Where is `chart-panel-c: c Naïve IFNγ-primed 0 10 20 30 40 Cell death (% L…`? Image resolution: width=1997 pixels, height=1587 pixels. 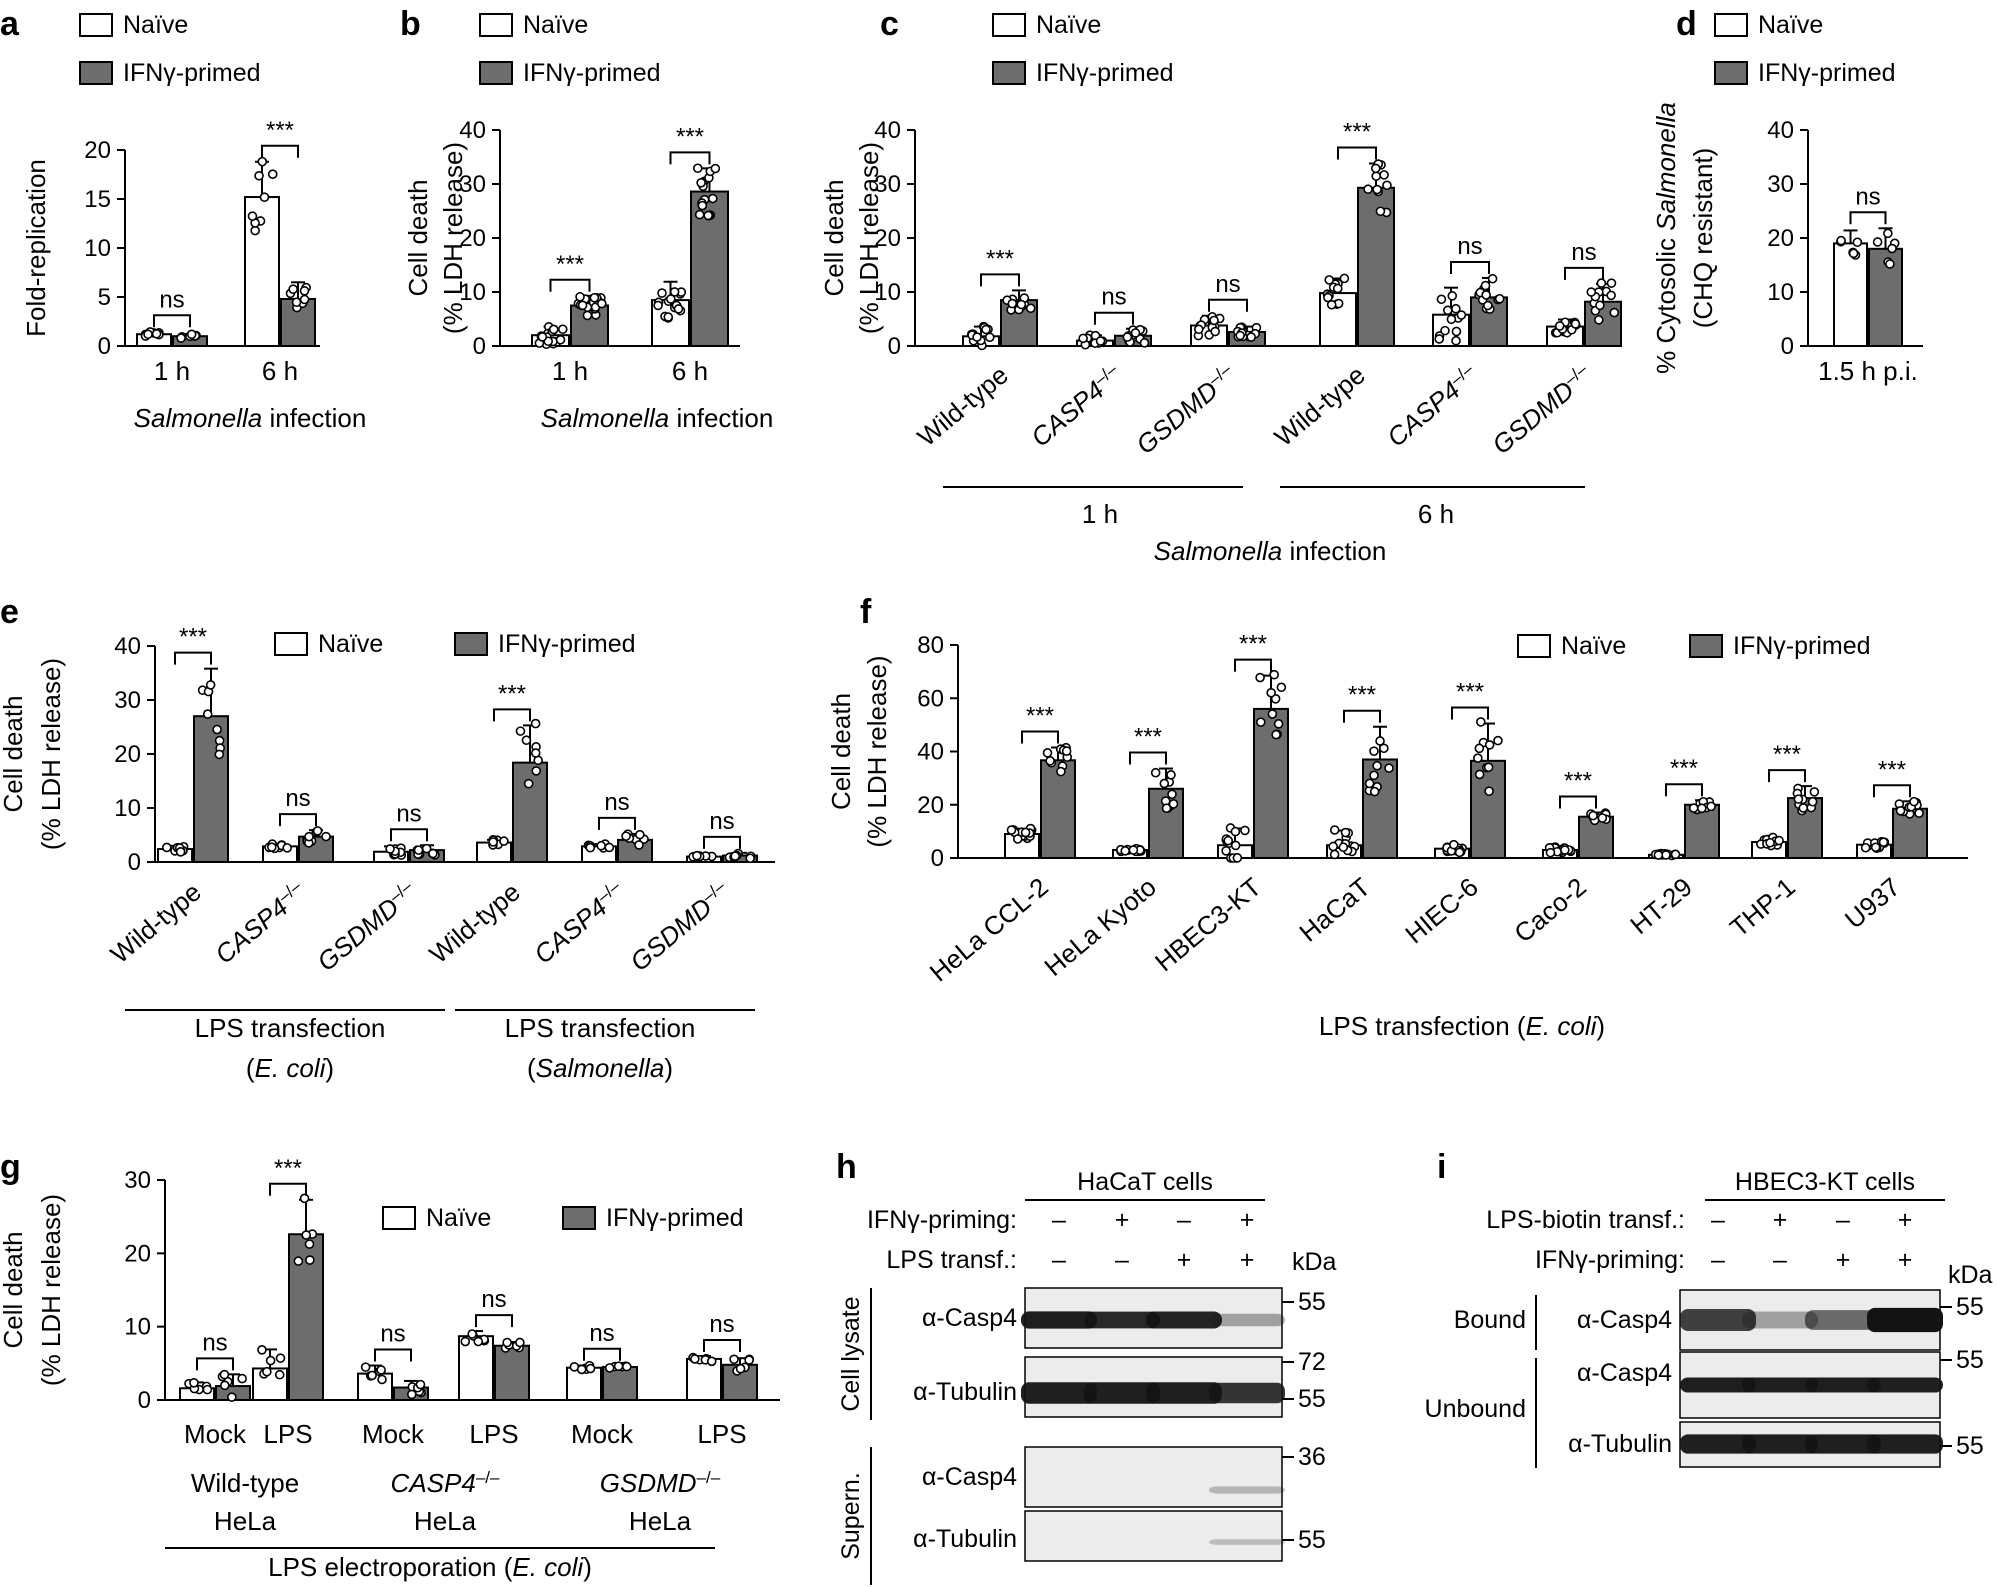 chart-panel-c: c Naïve IFNγ-primed 0 10 20 30 40 Cell death (% L… is located at coordinates (1220, 285).